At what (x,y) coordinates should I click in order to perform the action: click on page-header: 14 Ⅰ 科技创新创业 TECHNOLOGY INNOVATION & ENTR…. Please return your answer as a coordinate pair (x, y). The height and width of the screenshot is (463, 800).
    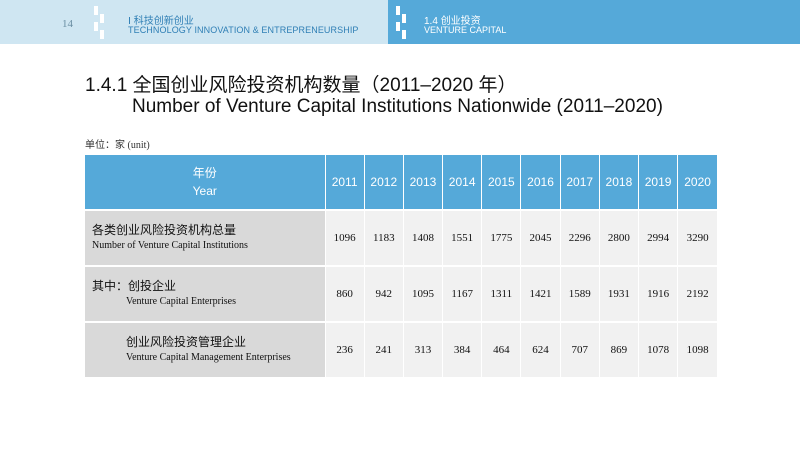
    Looking at the image, I should click on (400, 22).